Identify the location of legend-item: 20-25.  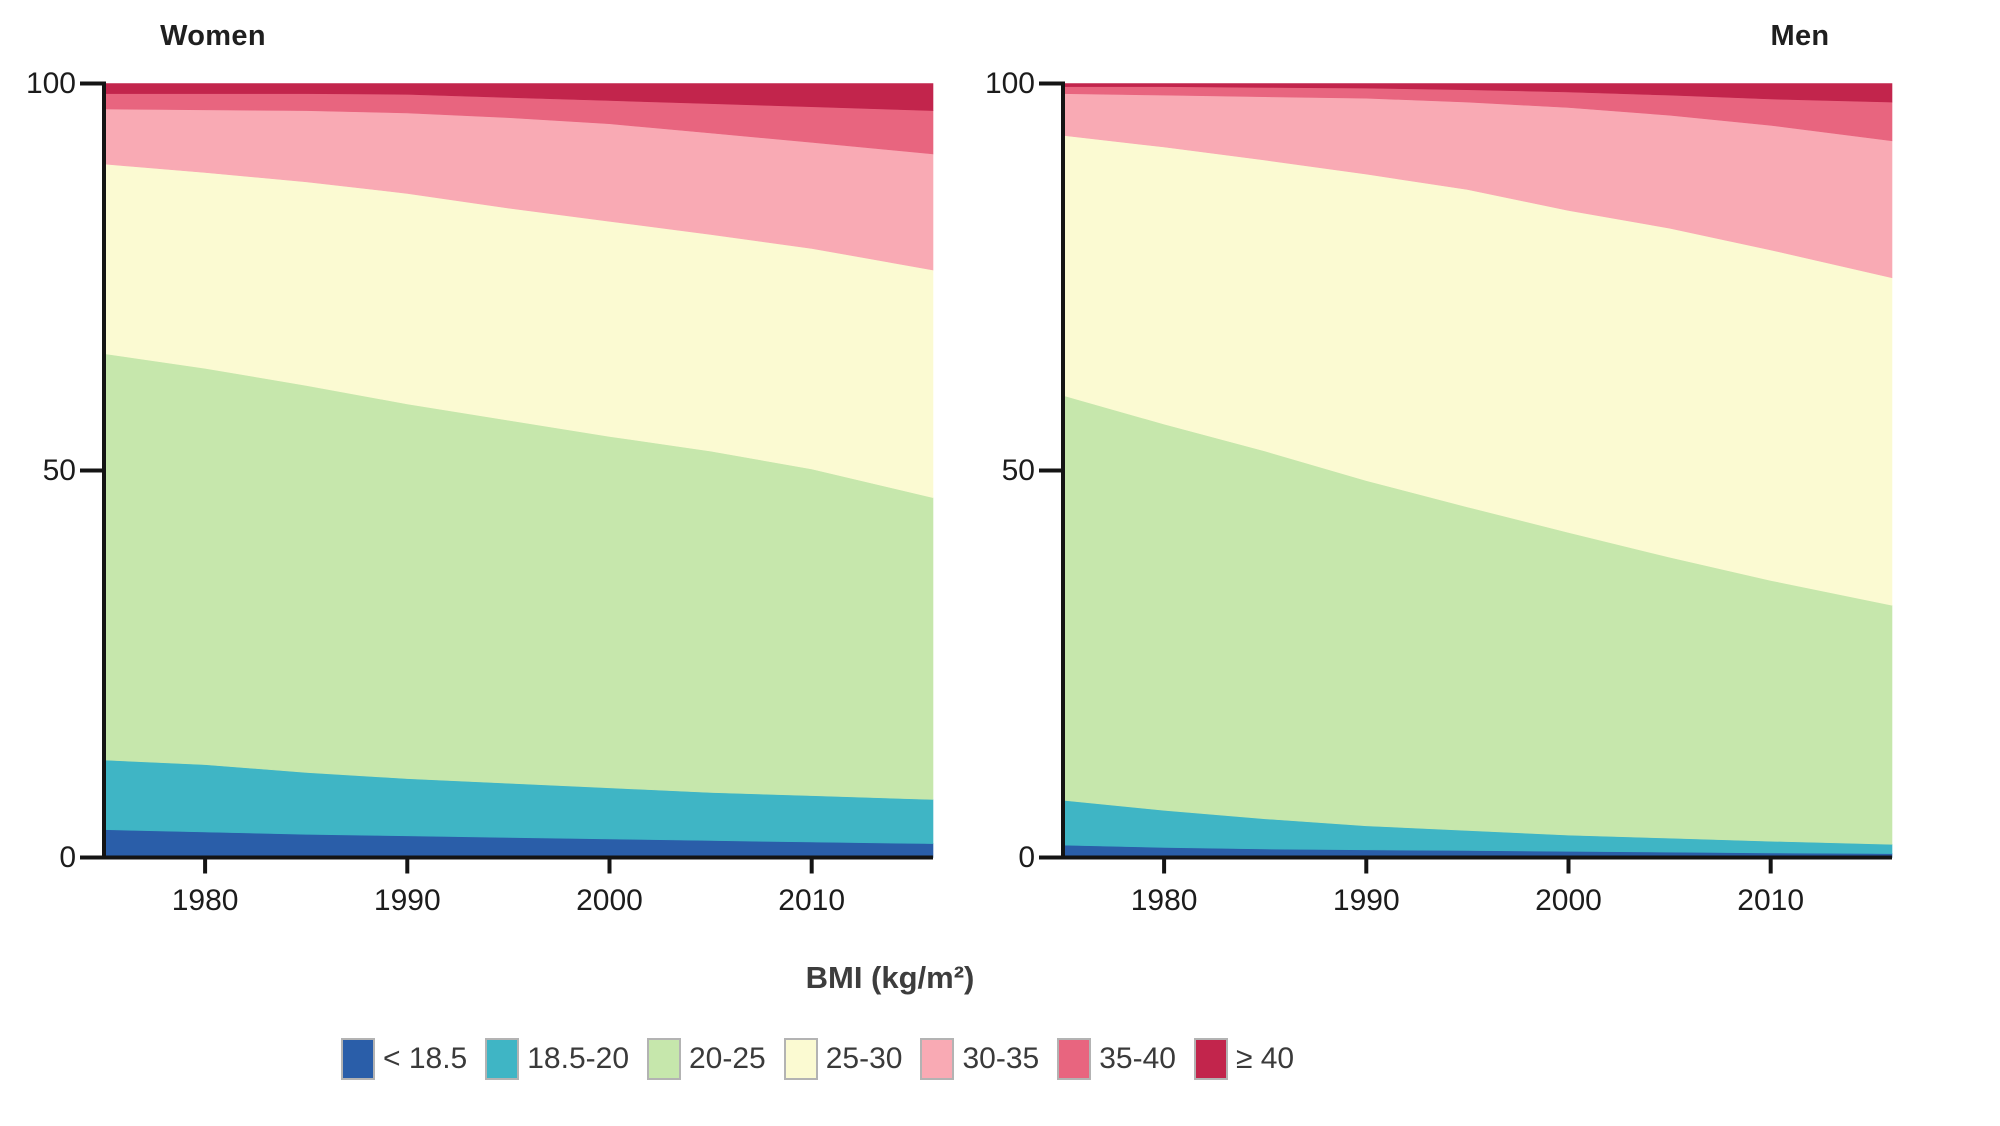
(706, 1059).